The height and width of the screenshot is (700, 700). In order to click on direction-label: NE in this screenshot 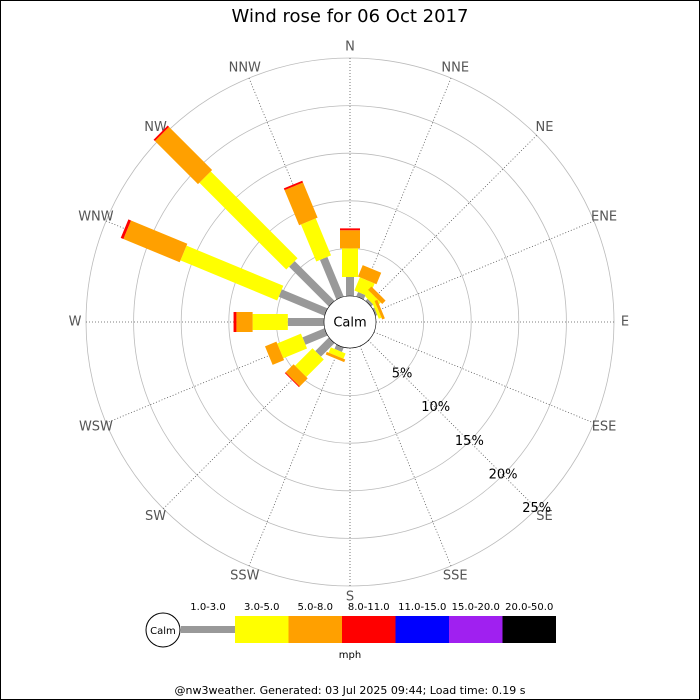, I will do `click(544, 127)`.